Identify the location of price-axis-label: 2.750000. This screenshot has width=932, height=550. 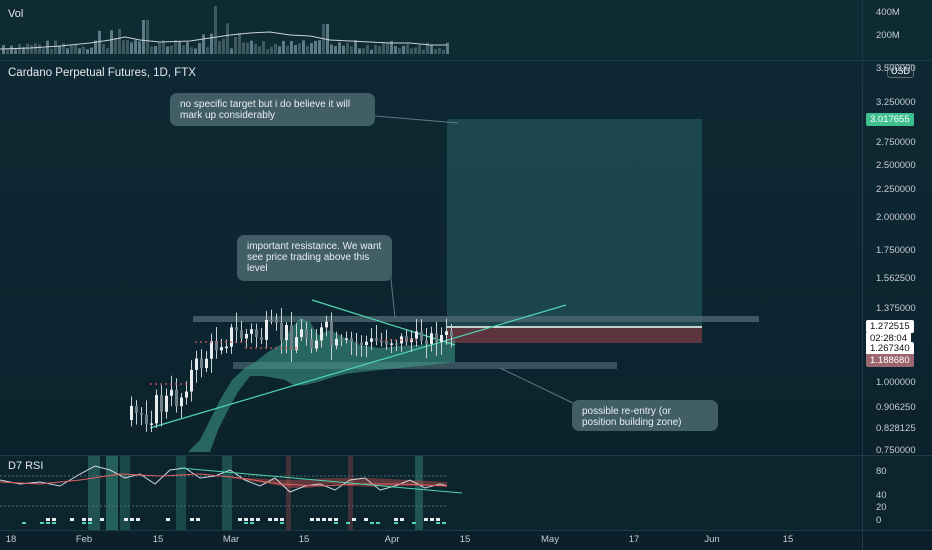
(896, 142).